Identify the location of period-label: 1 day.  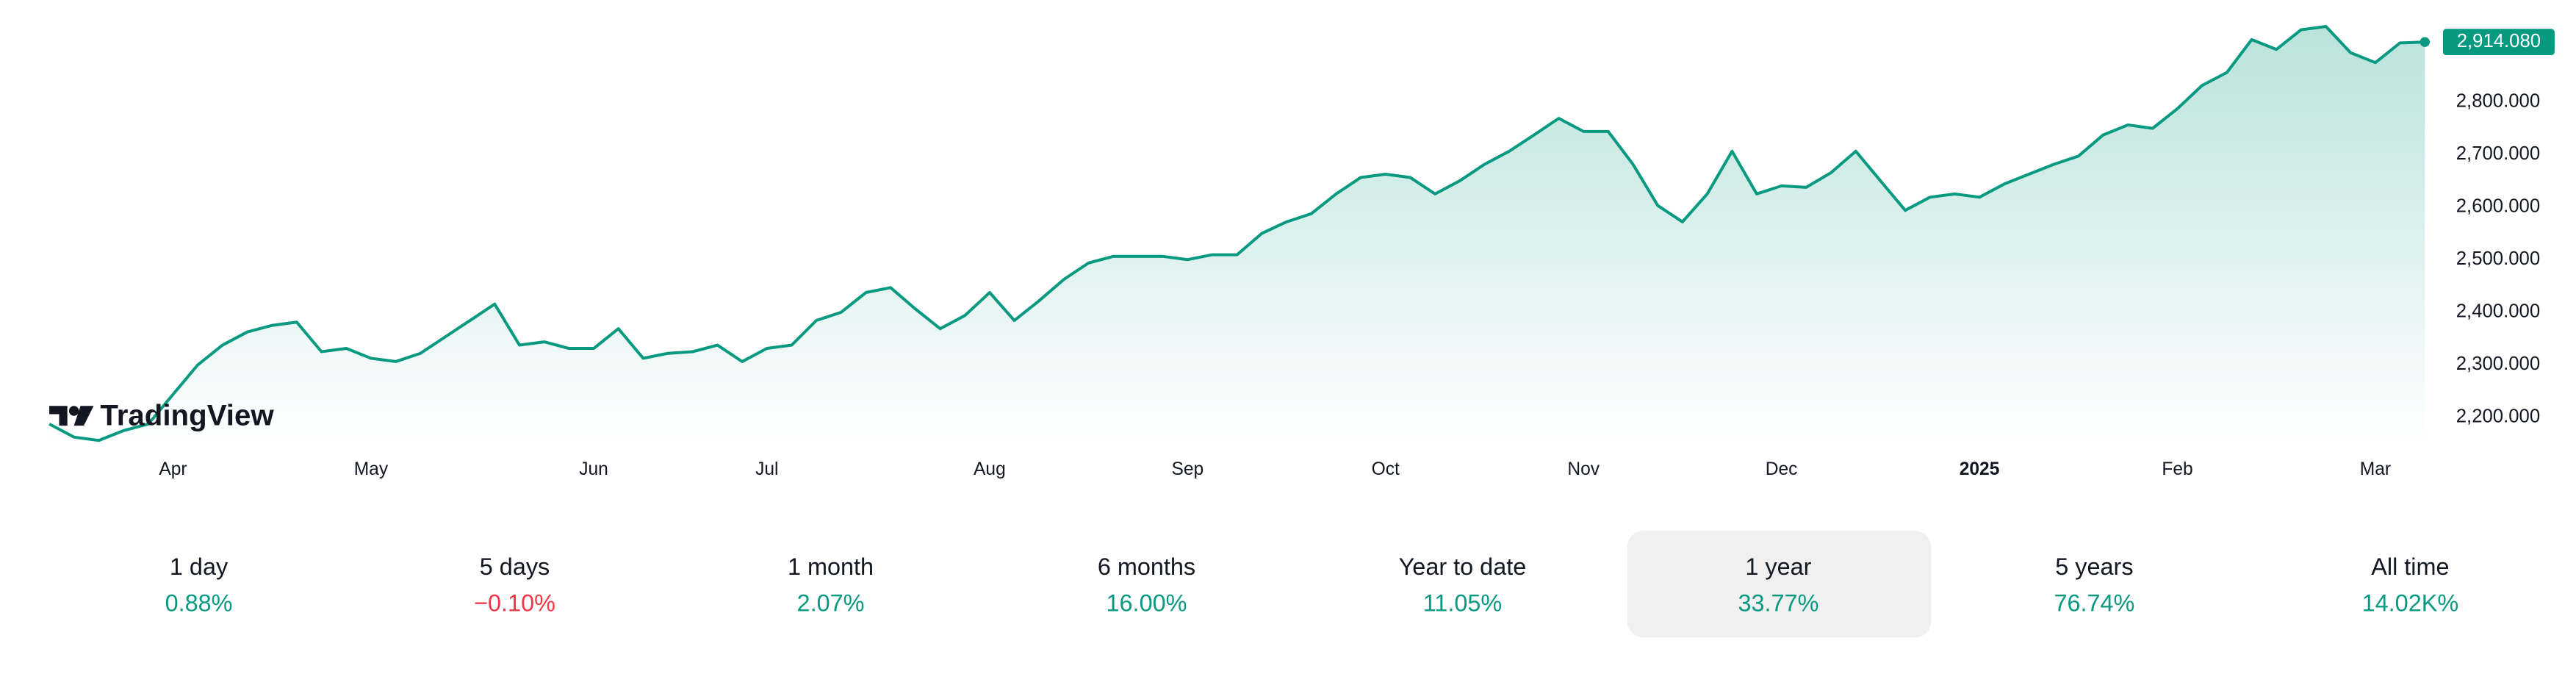
(199, 566).